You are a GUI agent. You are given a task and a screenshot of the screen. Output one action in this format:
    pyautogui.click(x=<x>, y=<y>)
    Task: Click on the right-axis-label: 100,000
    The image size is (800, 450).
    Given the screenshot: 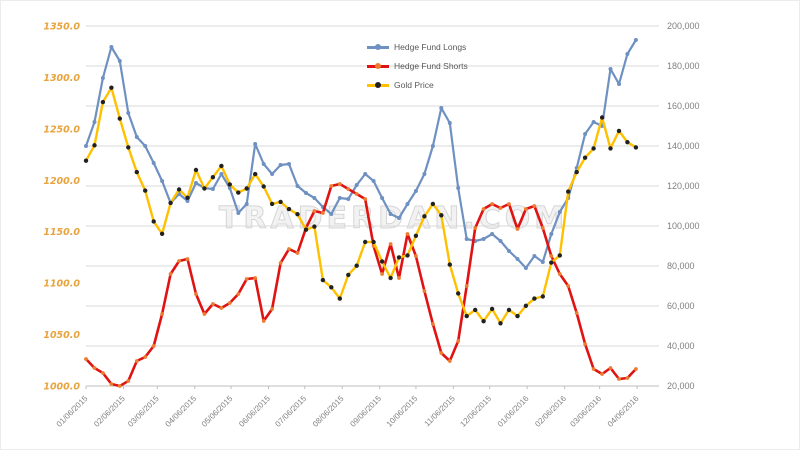 What is the action you would take?
    pyautogui.click(x=683, y=226)
    